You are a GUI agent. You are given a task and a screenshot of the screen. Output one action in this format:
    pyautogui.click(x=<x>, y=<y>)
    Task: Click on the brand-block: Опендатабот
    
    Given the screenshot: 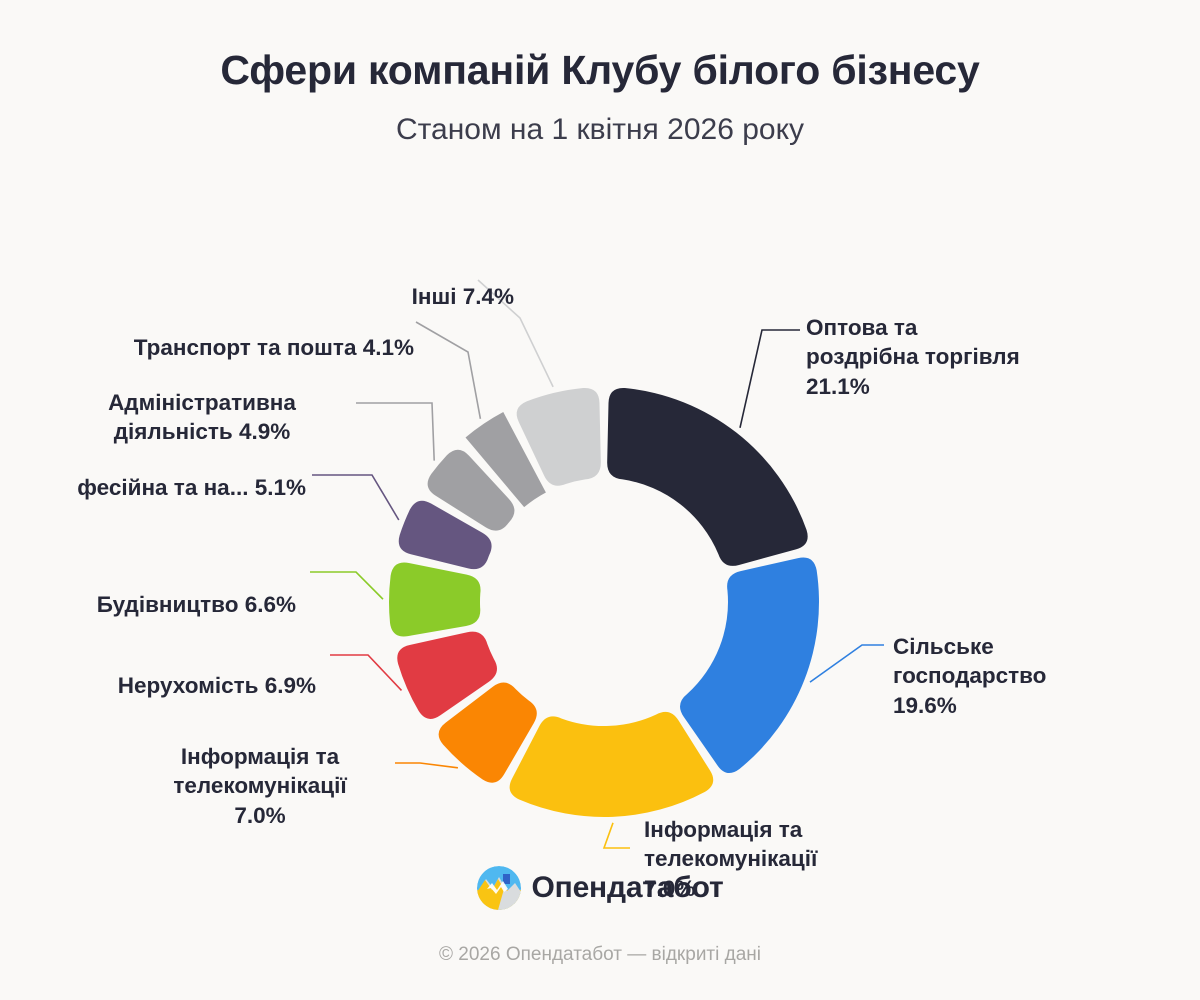 What is the action you would take?
    pyautogui.click(x=600, y=888)
    